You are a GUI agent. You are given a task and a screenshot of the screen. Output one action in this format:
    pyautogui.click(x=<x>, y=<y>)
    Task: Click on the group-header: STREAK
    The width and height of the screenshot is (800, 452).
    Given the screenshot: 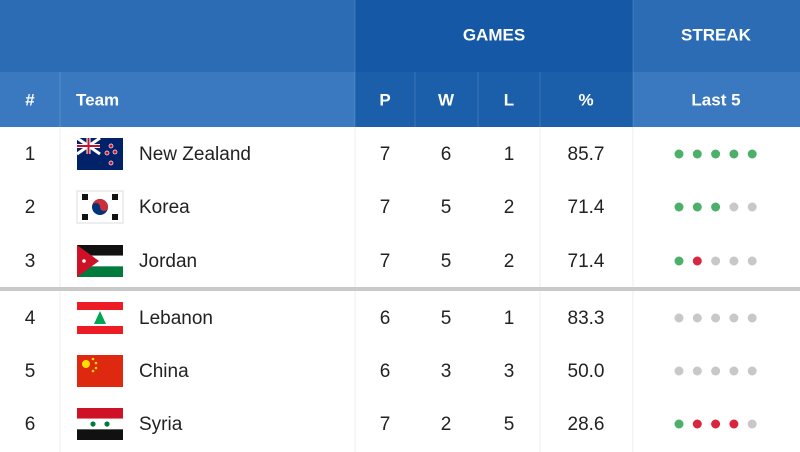 What is the action you would take?
    pyautogui.click(x=716, y=34)
    